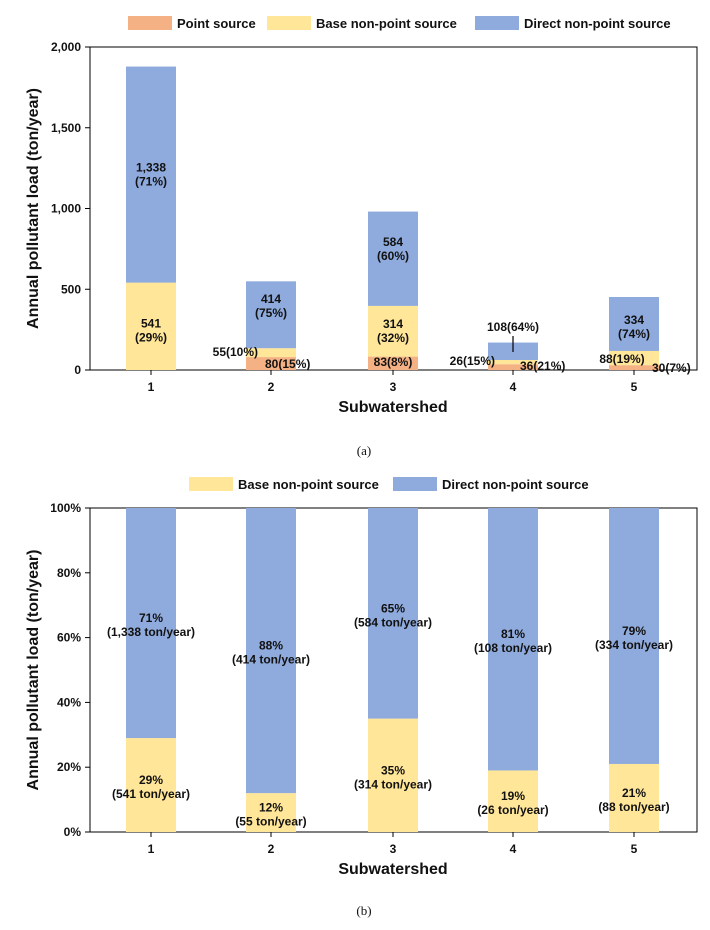 The height and width of the screenshot is (930, 710). Describe the element at coordinates (151, 794) in the screenshot. I see `data-label-base: (541 ton/year)` at that location.